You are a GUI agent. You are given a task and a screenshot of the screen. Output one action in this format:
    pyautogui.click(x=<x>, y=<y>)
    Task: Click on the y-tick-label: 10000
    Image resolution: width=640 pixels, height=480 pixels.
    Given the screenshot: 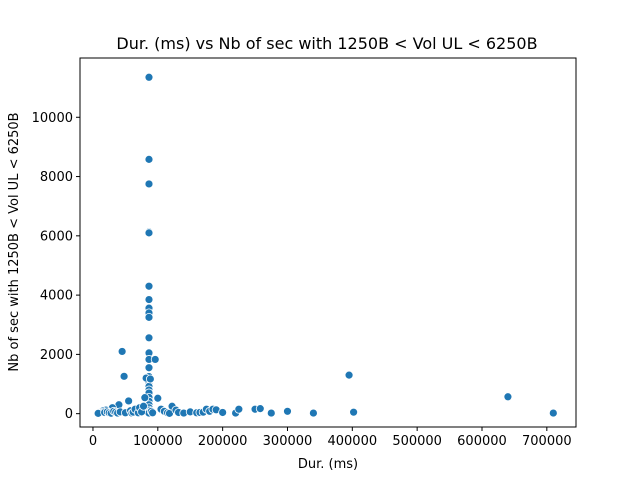 What is the action you would take?
    pyautogui.click(x=52, y=118)
    